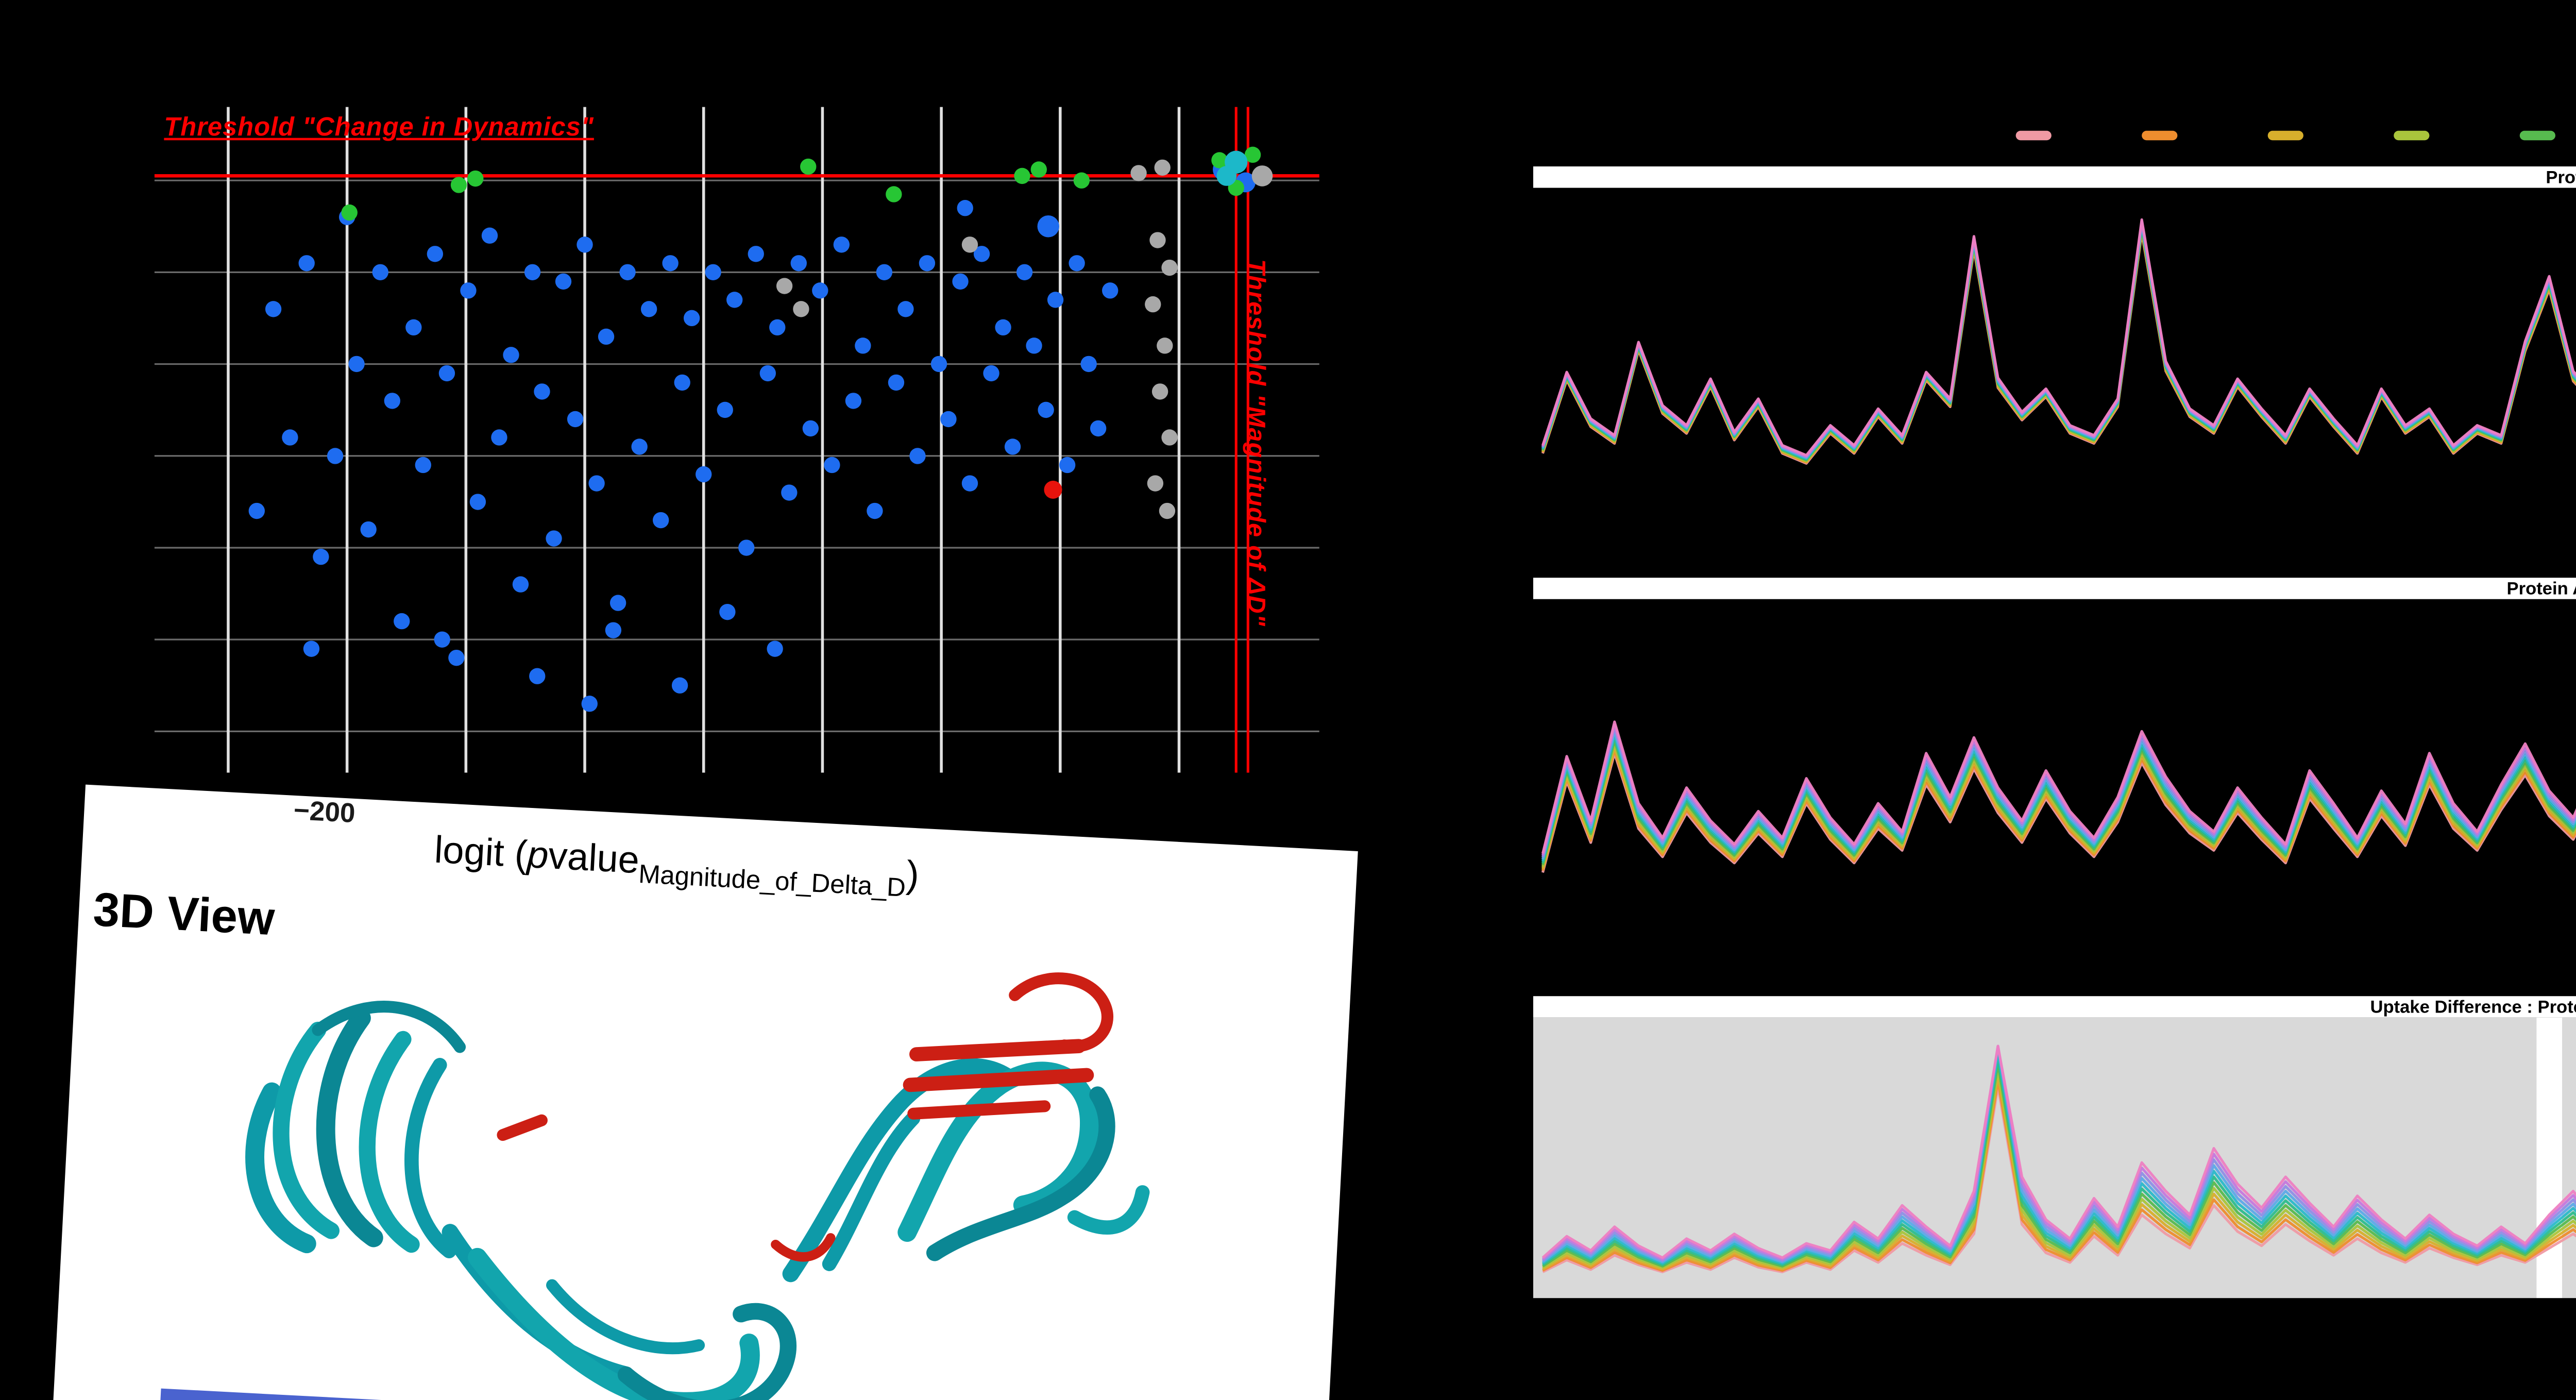 The width and height of the screenshot is (2576, 1400). What do you see at coordinates (1232, 168) in the screenshot?
I see `volcano-points-cluster-teal` at bounding box center [1232, 168].